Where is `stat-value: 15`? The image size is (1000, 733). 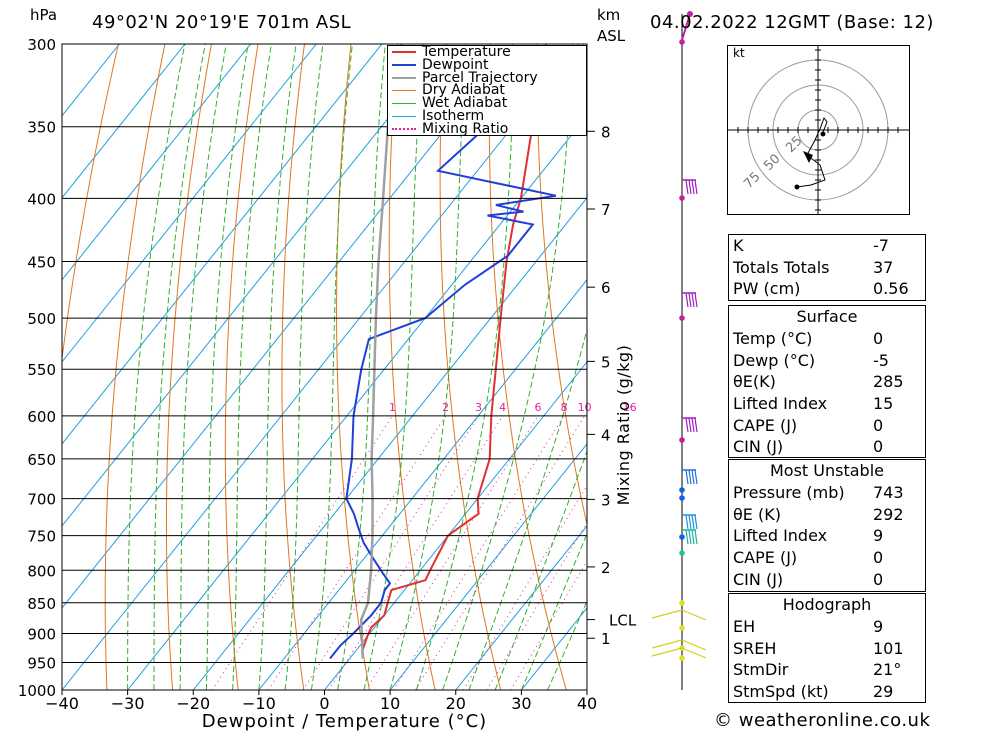
stat-value: 15 is located at coordinates (883, 404).